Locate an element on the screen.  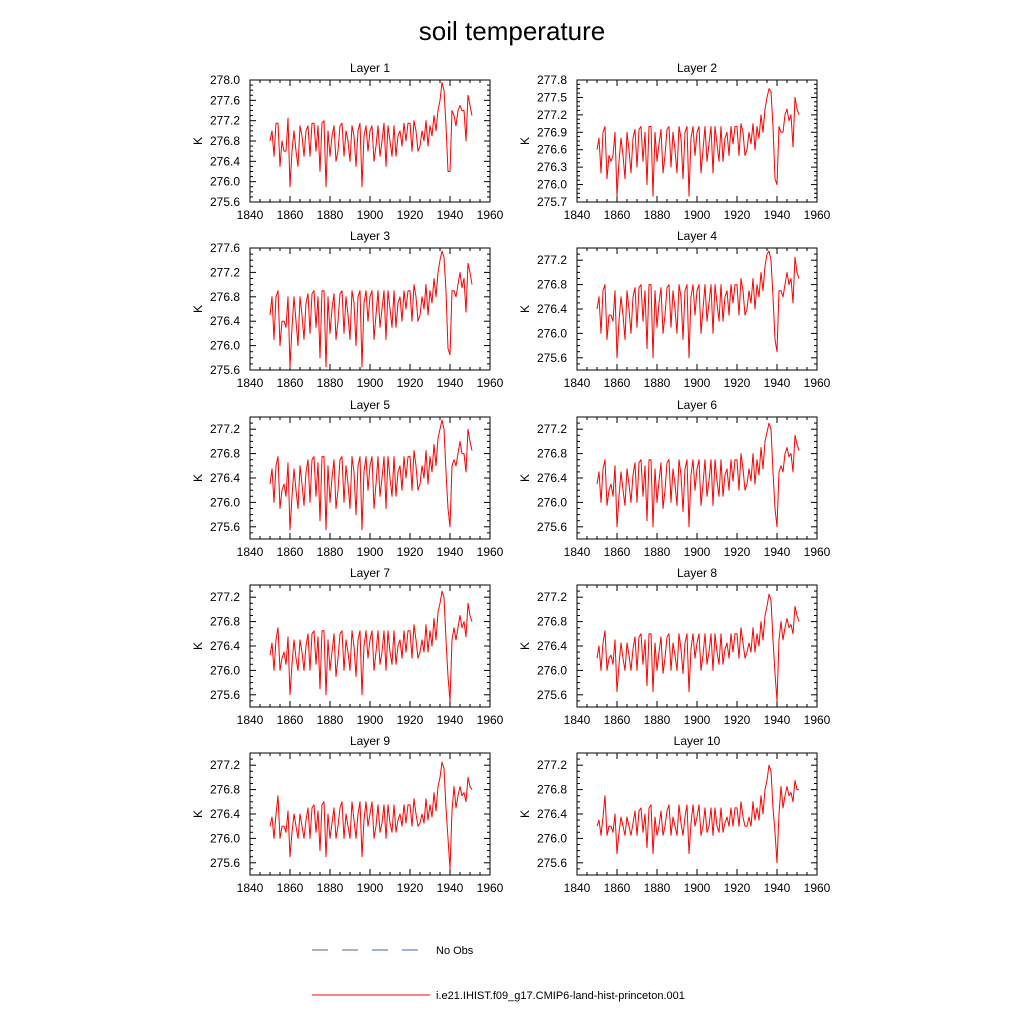
legend-label-no-obs: No Obs is located at coordinates (455, 951).